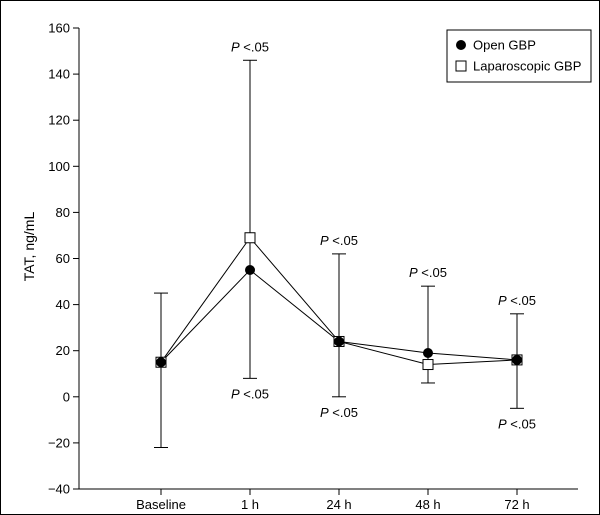  What do you see at coordinates (59, 120) in the screenshot?
I see `y-tick-label: 120` at bounding box center [59, 120].